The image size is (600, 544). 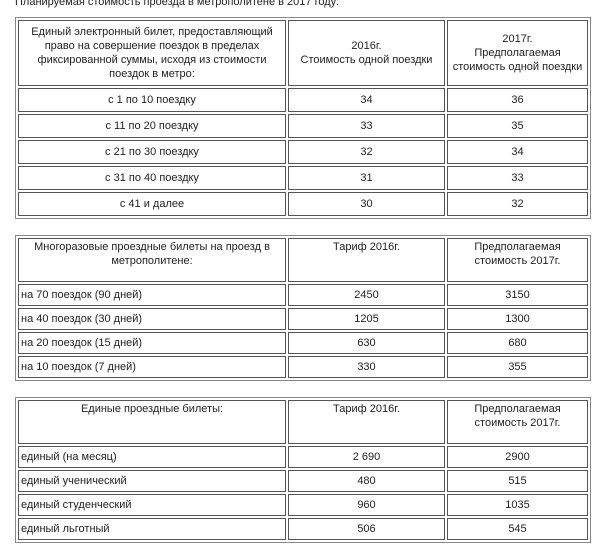 What do you see at coordinates (152, 126) in the screenshot?
I see `row-label: с 11 по 20 поездку` at bounding box center [152, 126].